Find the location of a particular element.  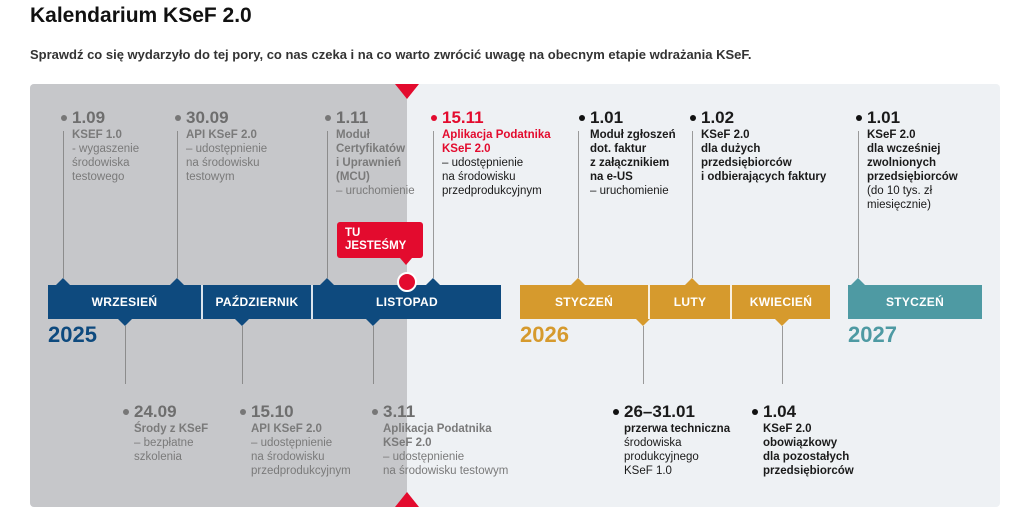

current-position-top-marker-icon is located at coordinates (407, 91).